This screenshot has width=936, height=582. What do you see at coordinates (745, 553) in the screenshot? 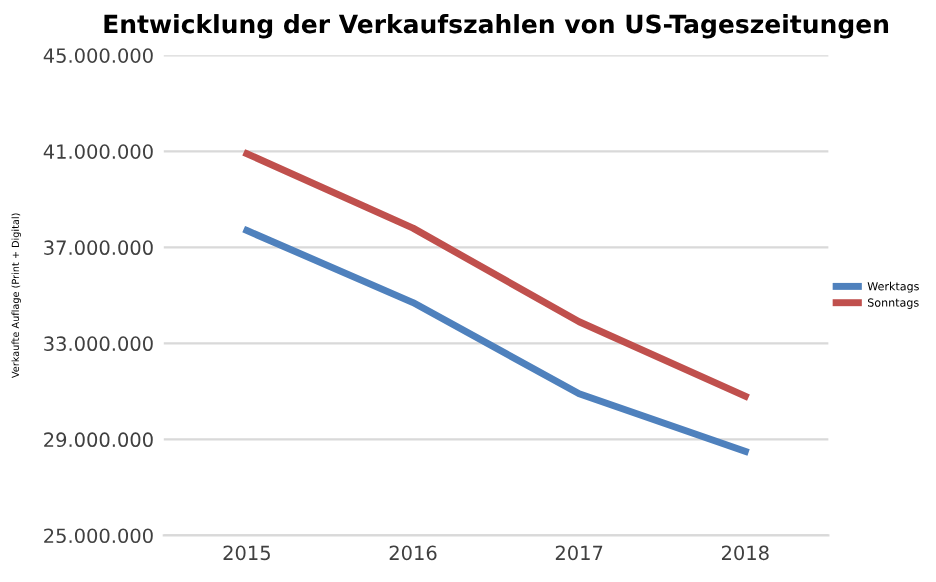
I see `x-tick-label: 2018` at bounding box center [745, 553].